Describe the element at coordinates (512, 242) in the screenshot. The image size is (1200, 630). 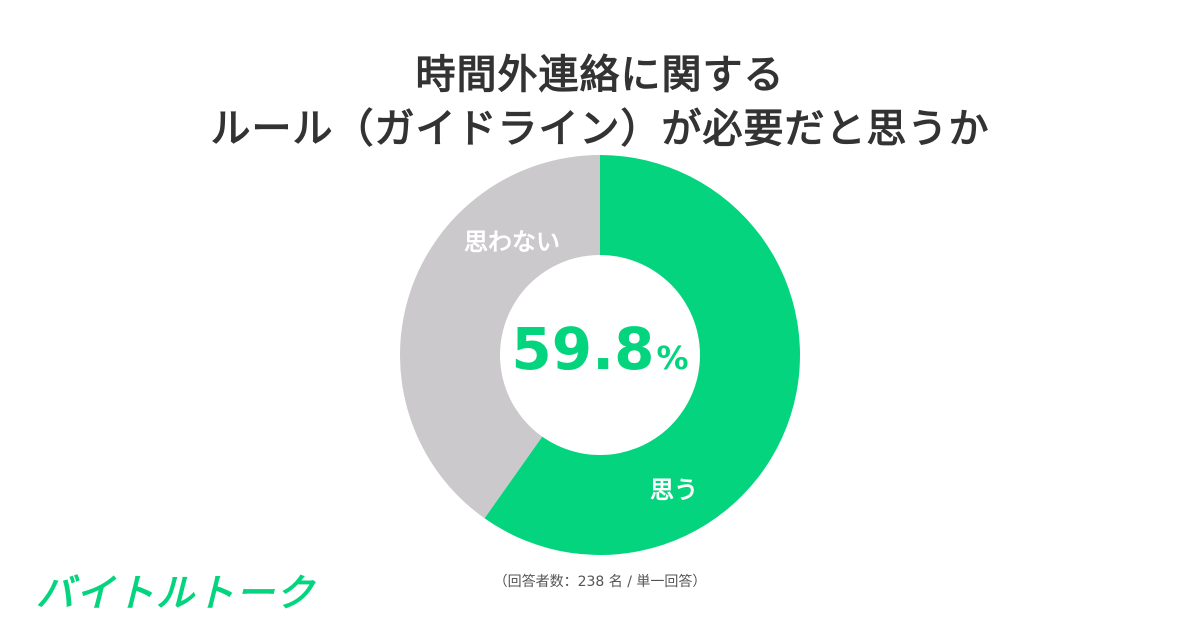
I see `slice-label-no: 思わない` at that location.